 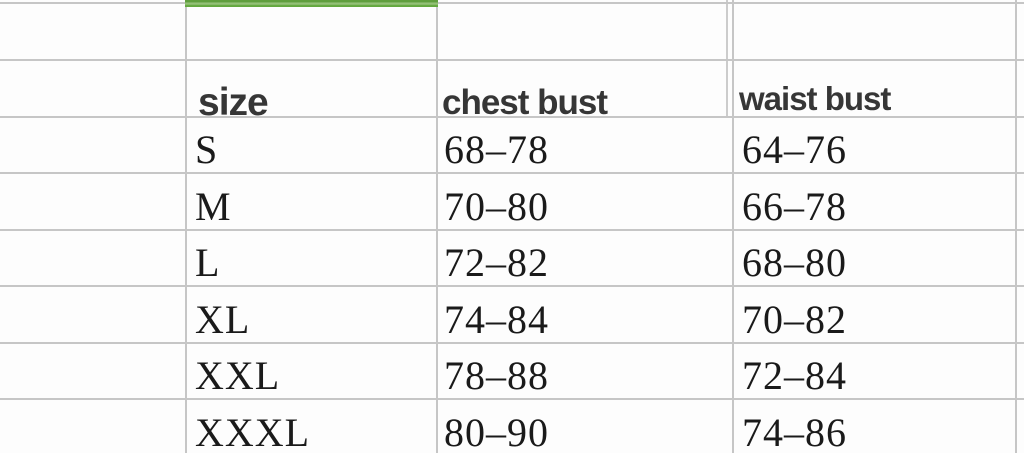 What do you see at coordinates (727, 58) in the screenshot?
I see `gridline-v-seam` at bounding box center [727, 58].